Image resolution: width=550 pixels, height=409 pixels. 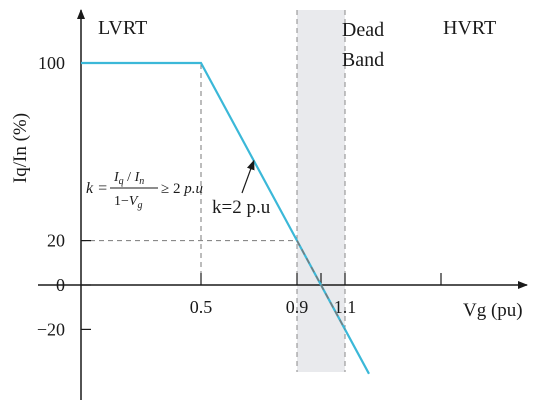 What do you see at coordinates (144, 190) in the screenshot?
I see `slope-formula: k = Iq / In 1−Vg ≥ 2 p.u` at bounding box center [144, 190].